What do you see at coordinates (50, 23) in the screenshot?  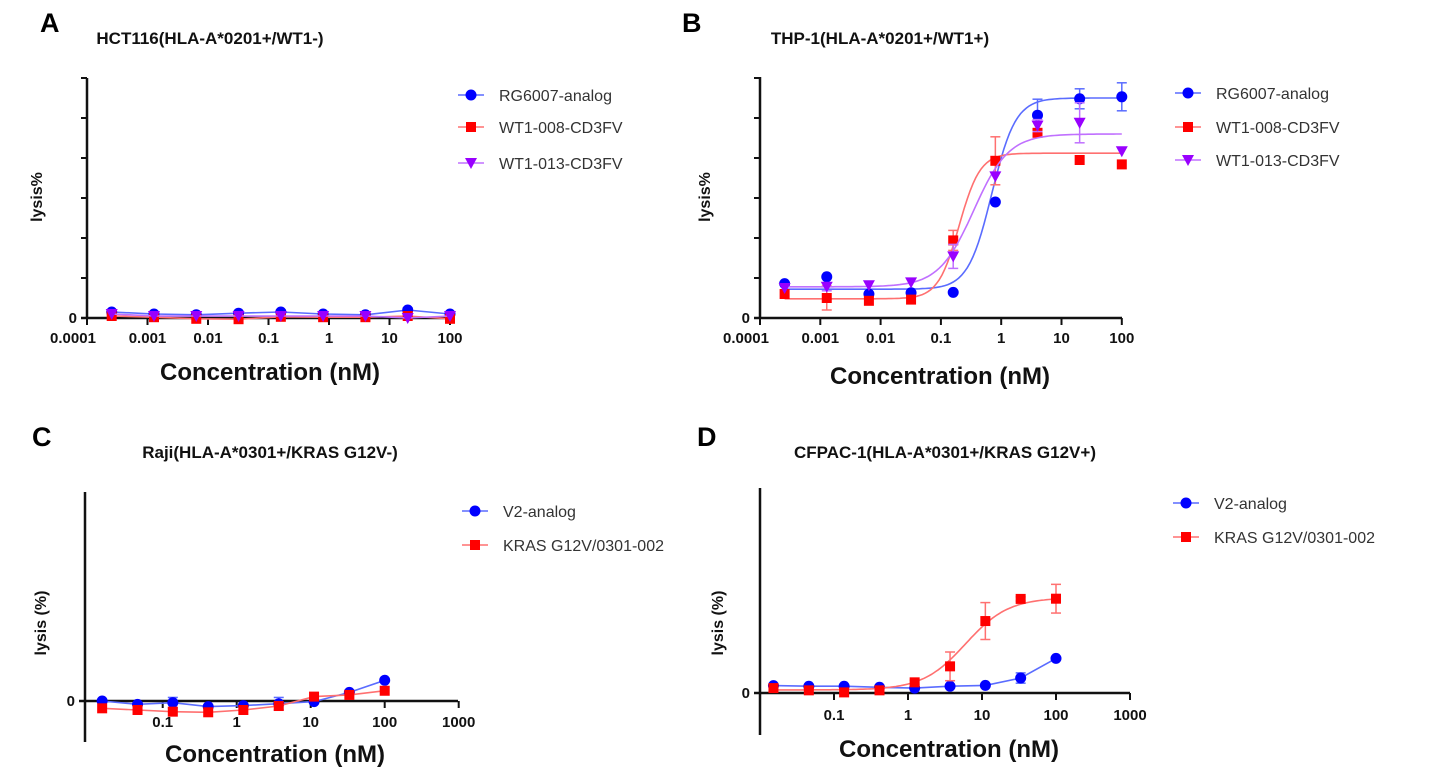 I see `panel-letter: A` at bounding box center [50, 23].